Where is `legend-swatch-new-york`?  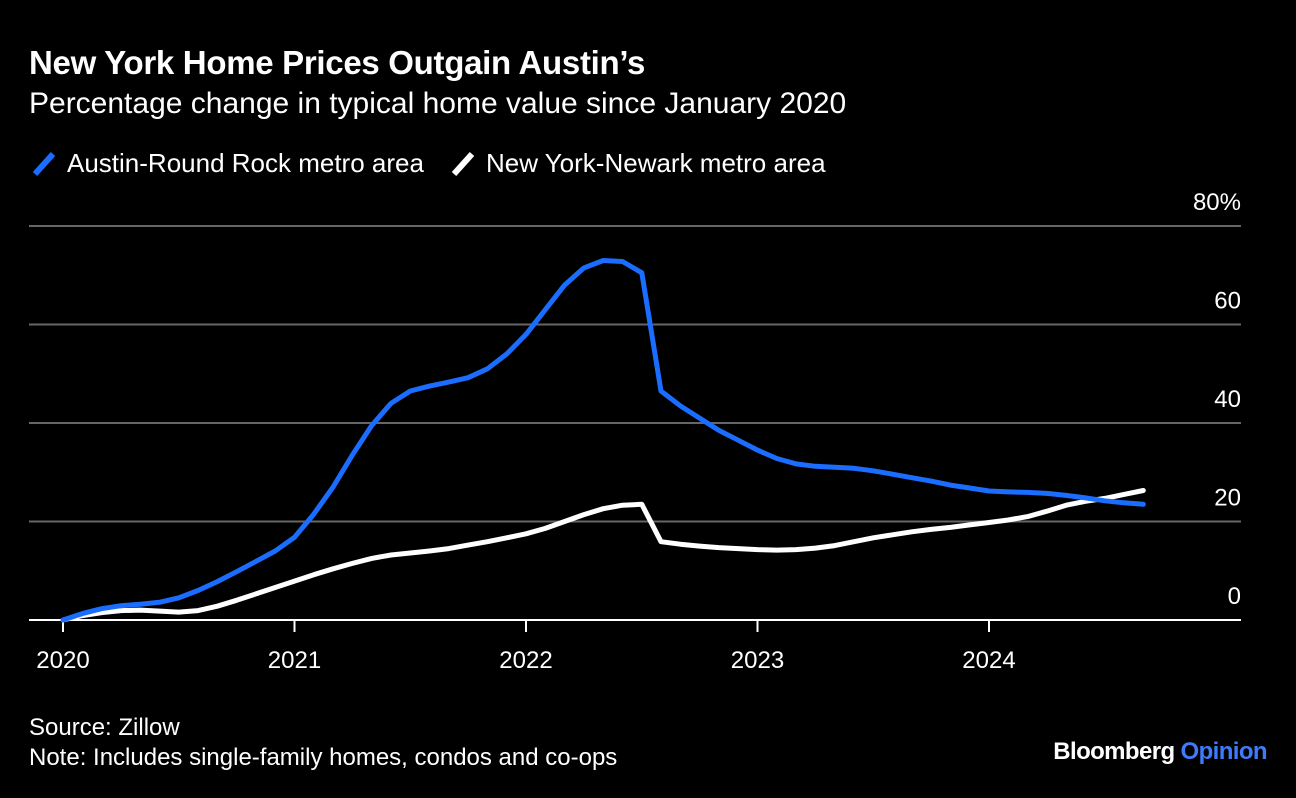
legend-swatch-new-york is located at coordinates (463, 163).